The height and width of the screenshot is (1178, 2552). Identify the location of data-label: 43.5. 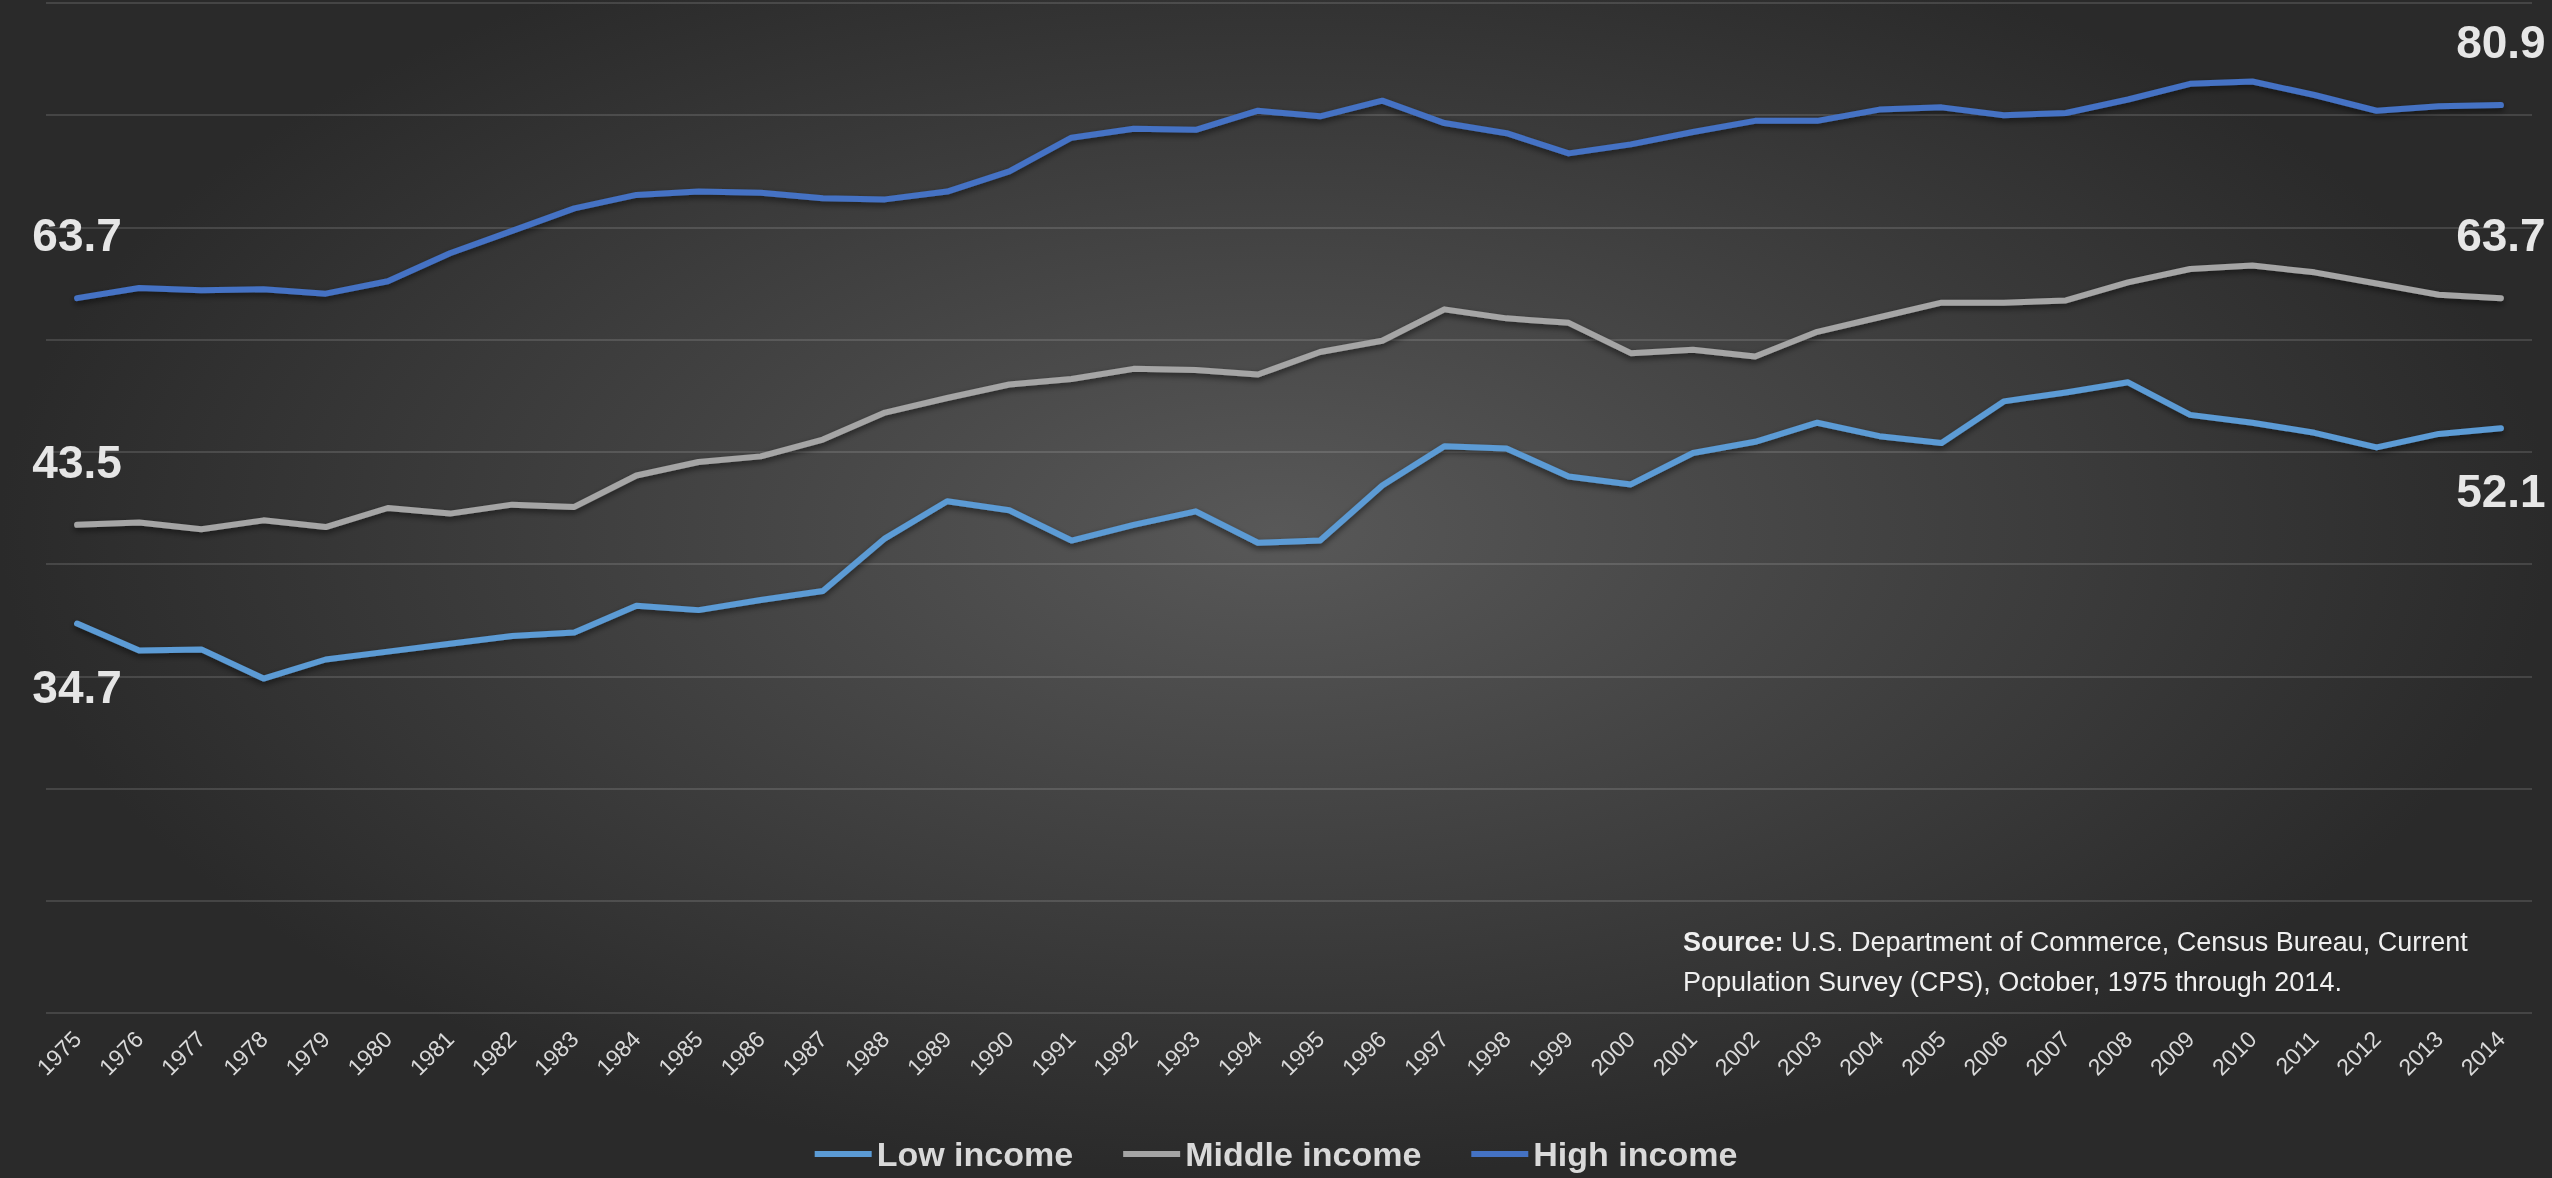
(77, 461).